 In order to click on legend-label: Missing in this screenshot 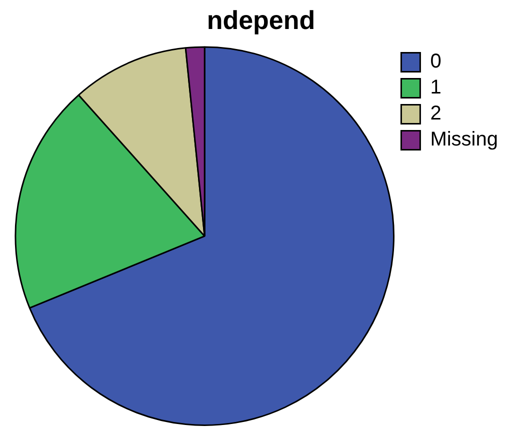, I will do `click(464, 139)`.